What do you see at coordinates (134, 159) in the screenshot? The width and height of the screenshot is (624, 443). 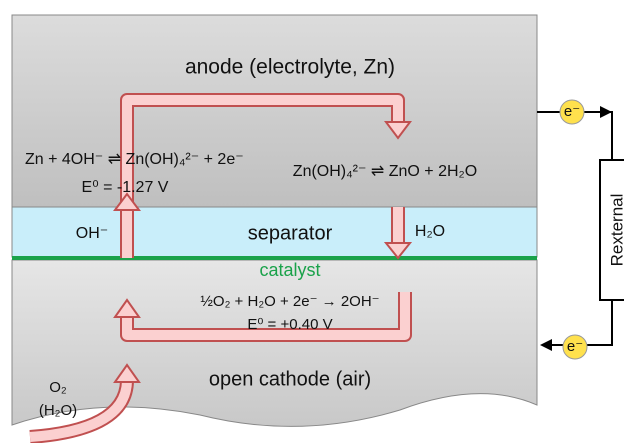 I see `anode-reaction: Zn + 4OH⁻ ⇌ Zn(OH)₄²⁻ + 2e⁻` at bounding box center [134, 159].